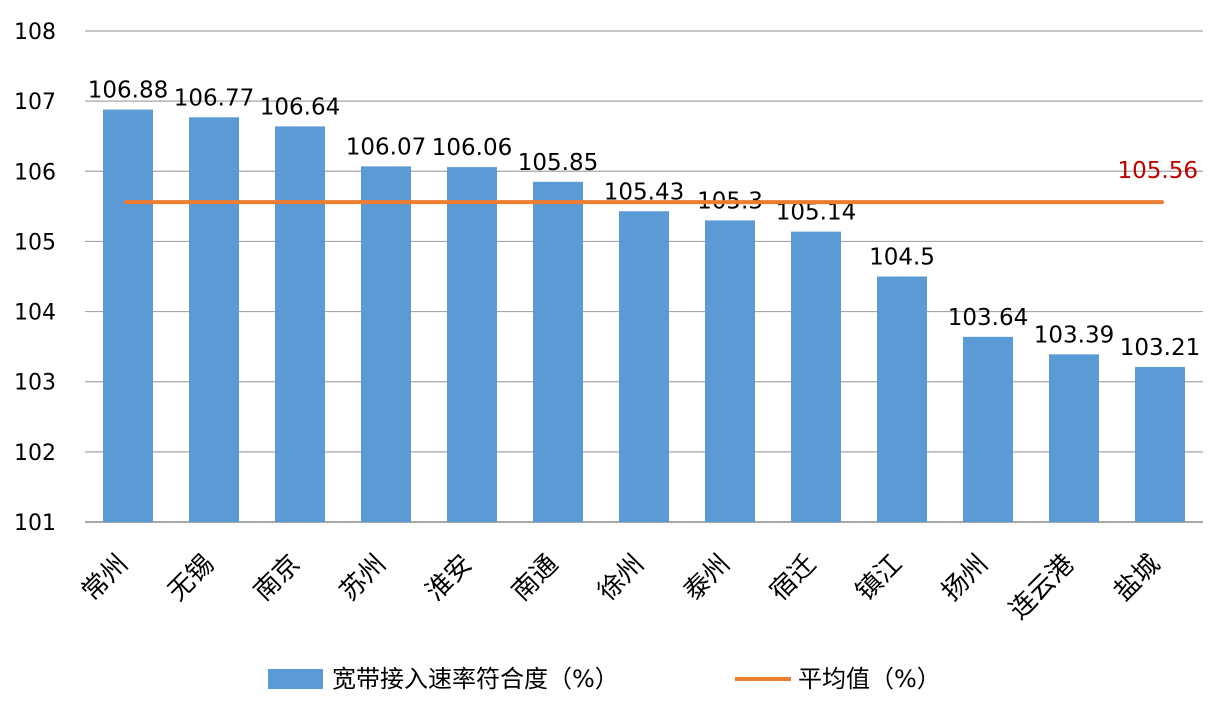  I want to click on x-tick-label: 扬州, so click(965, 578).